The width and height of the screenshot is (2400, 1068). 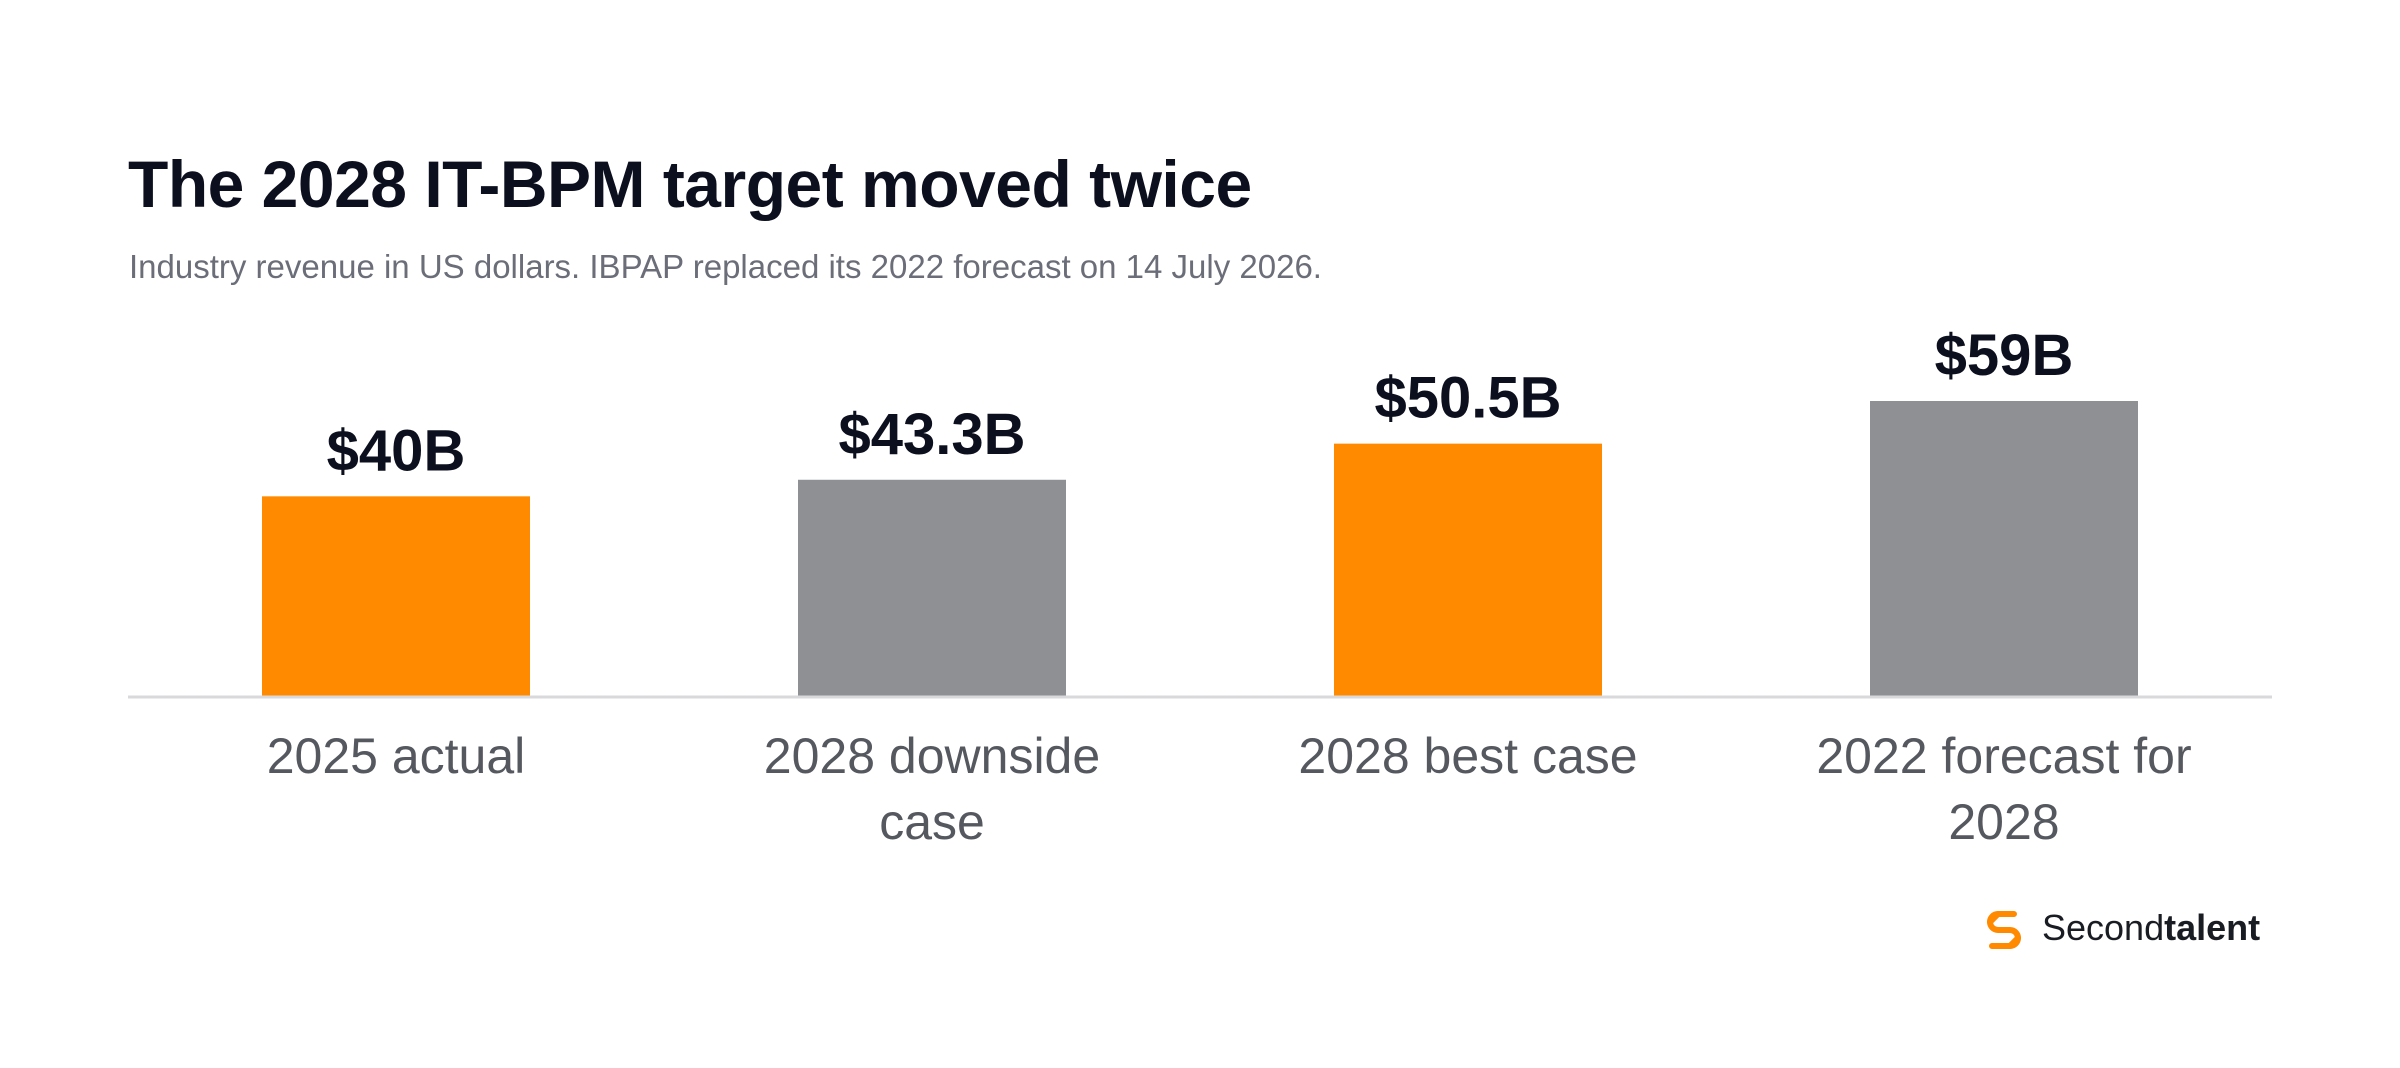 What do you see at coordinates (1200, 403) in the screenshot?
I see `value-labels-group: $40B $43.3B $50.5B $59B` at bounding box center [1200, 403].